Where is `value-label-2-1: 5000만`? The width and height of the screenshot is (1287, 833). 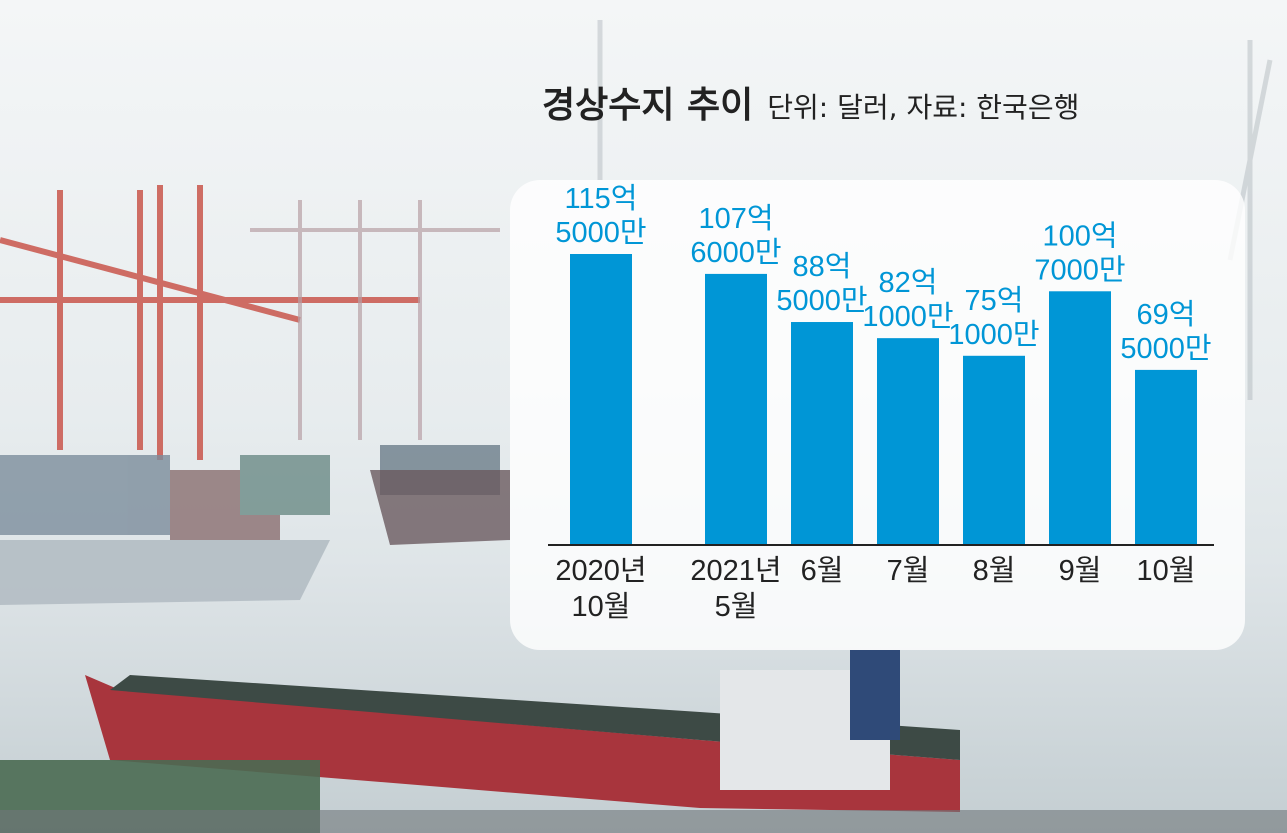 value-label-2-1: 5000만 is located at coordinates (821, 301).